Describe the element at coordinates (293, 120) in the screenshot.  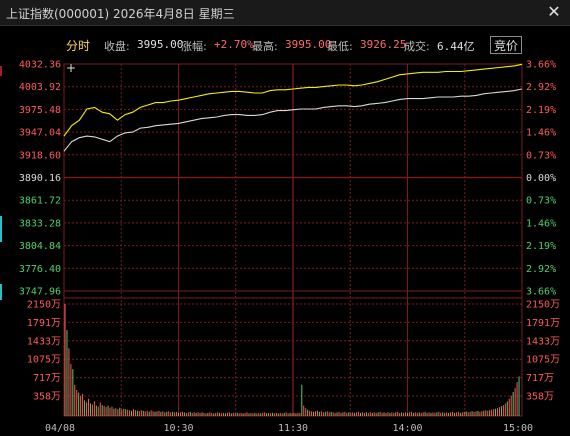
I see `average-price-line` at that location.